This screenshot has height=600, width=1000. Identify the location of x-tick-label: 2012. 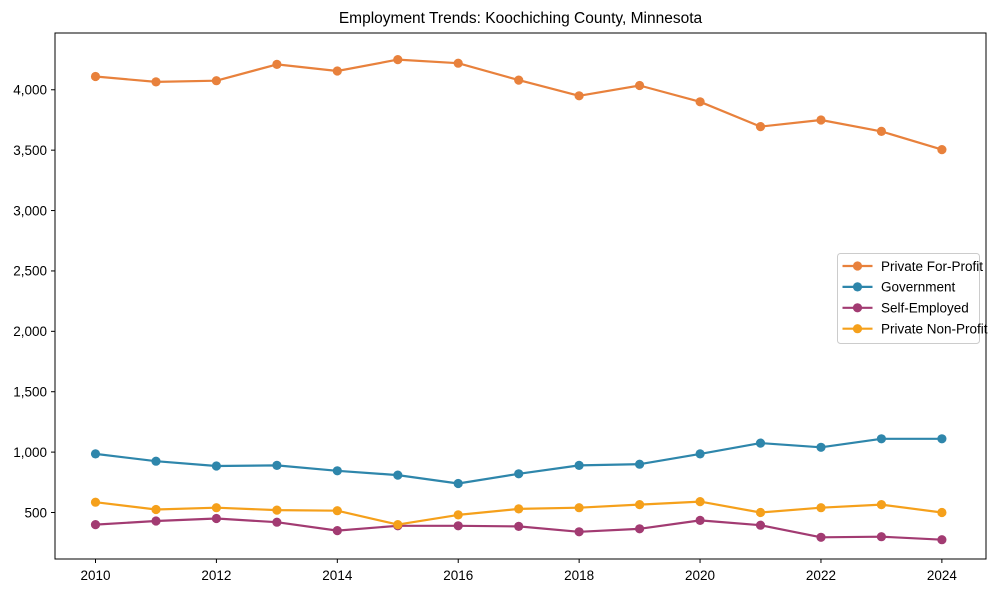
(216, 575).